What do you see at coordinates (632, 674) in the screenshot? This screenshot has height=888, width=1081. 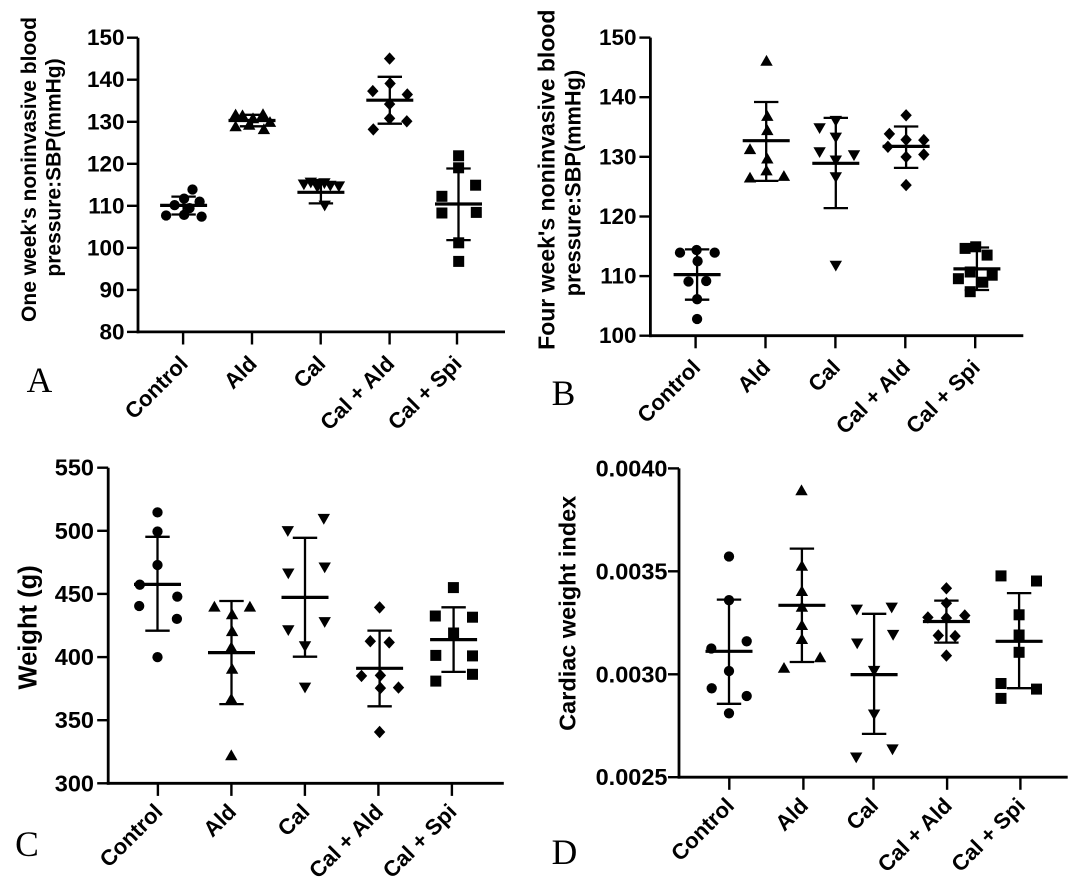 I see `svg-text: 0.0030` at bounding box center [632, 674].